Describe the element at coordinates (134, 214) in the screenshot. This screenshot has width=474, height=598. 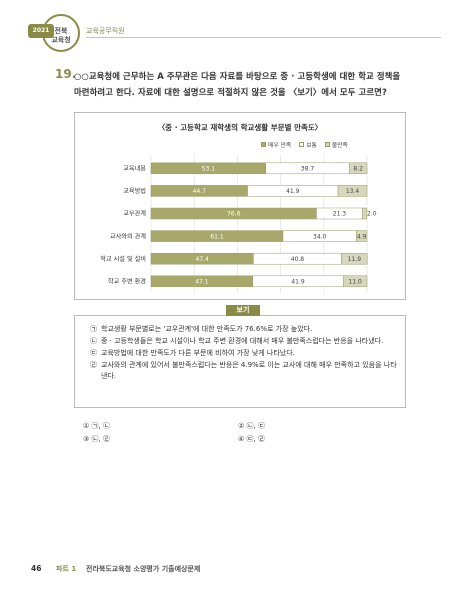
I see `category-label: 교우관계` at that location.